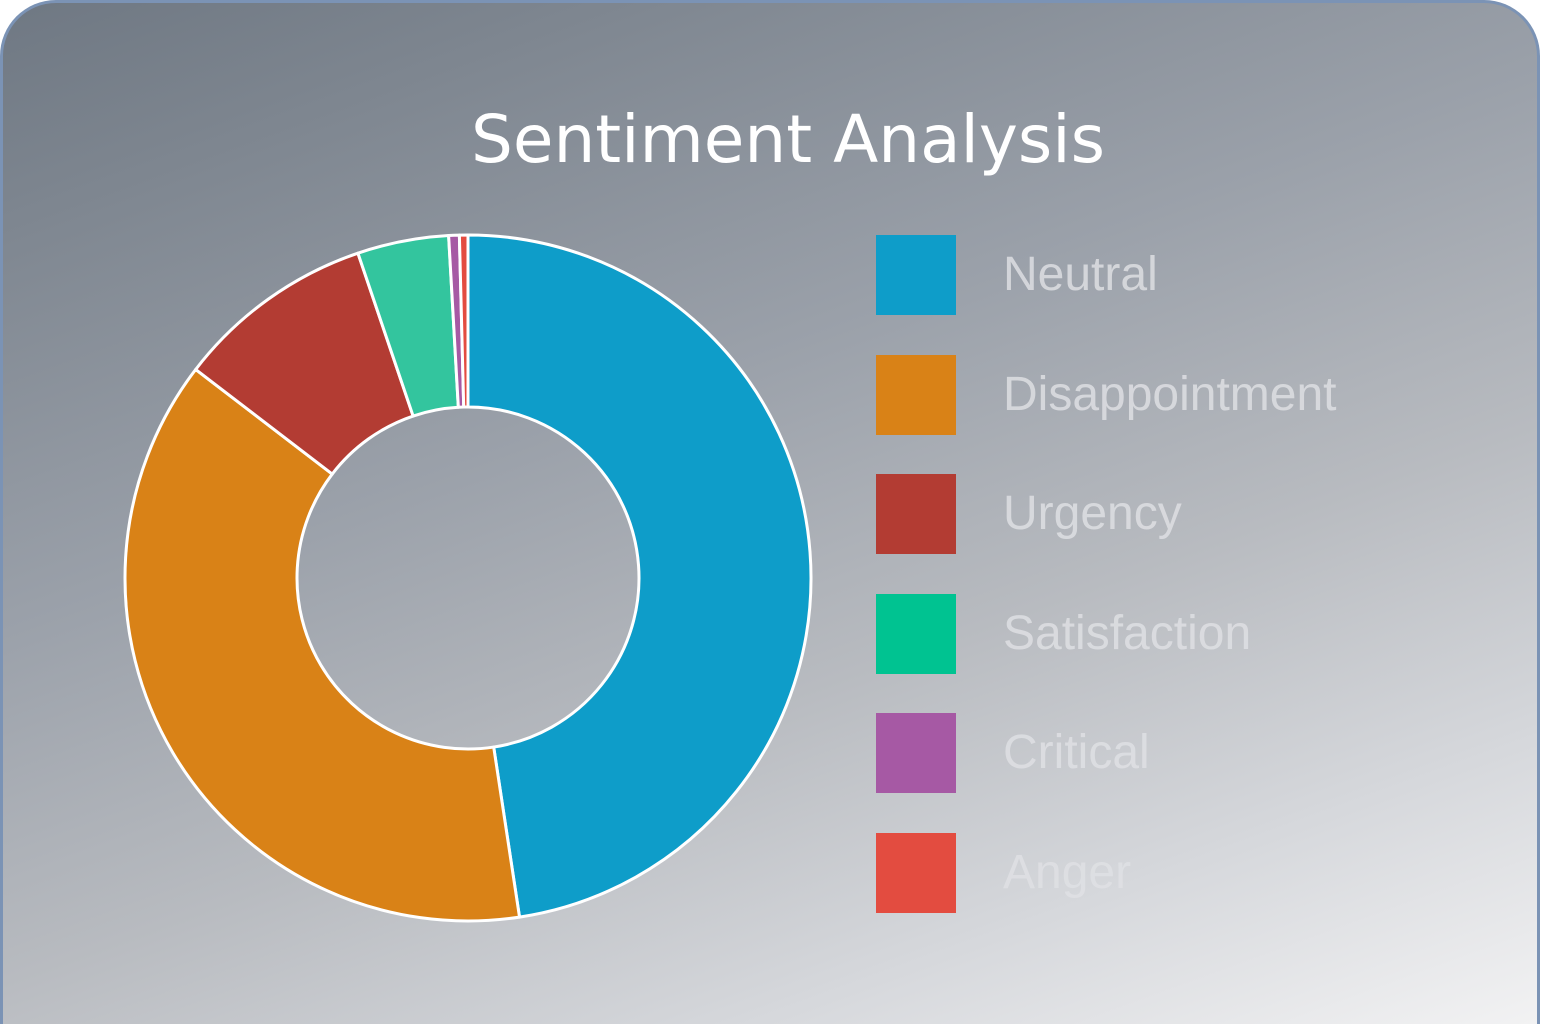 The height and width of the screenshot is (1028, 1546). What do you see at coordinates (463, 321) in the screenshot?
I see `donut-slice-anger` at bounding box center [463, 321].